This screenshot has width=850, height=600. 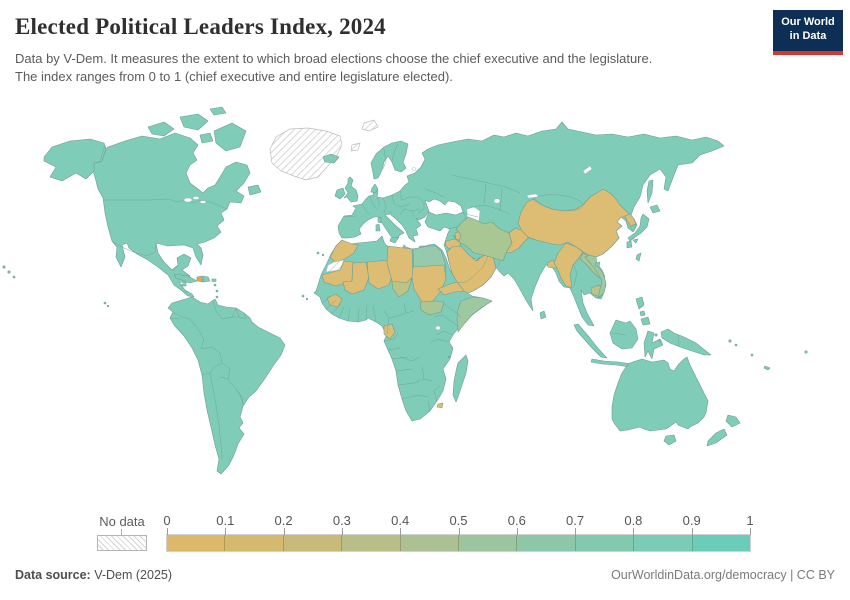 I want to click on no-data-regions, so click(x=324, y=150).